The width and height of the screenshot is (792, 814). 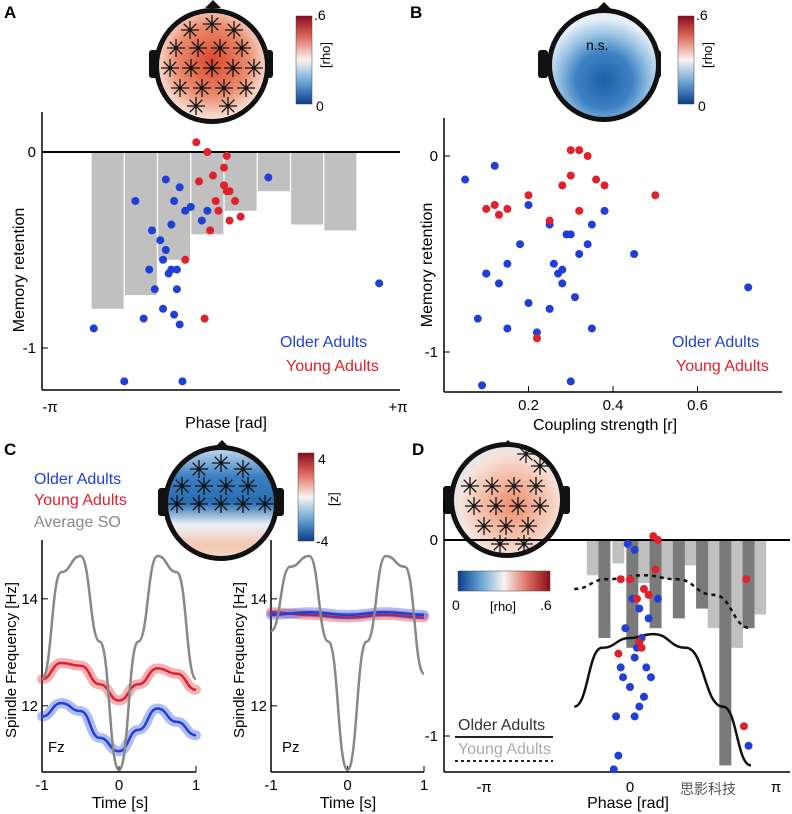 What do you see at coordinates (662, 699) in the screenshot?
I see `d-fit-older` at bounding box center [662, 699].